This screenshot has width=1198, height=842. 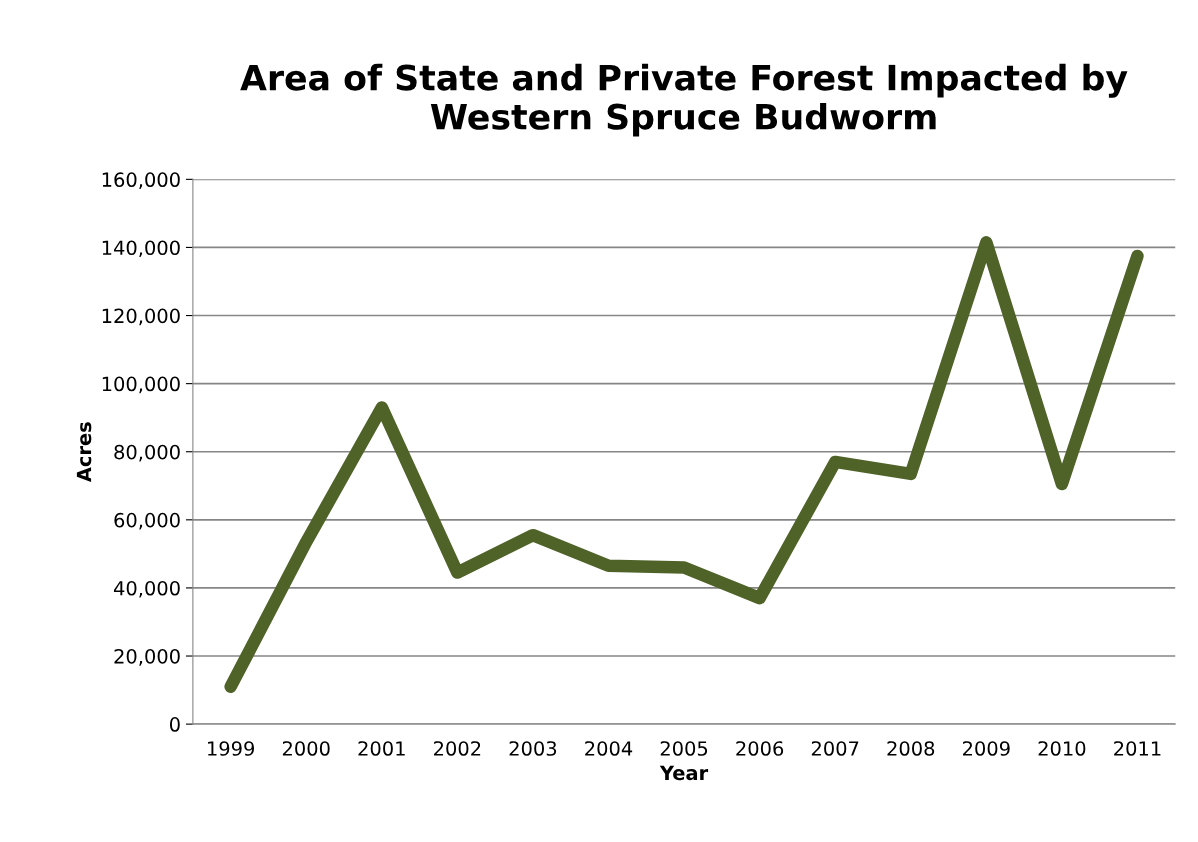 I want to click on chart-title: Area of State and Private Forest Impacted by Western Spruce Budworm, so click(x=684, y=100).